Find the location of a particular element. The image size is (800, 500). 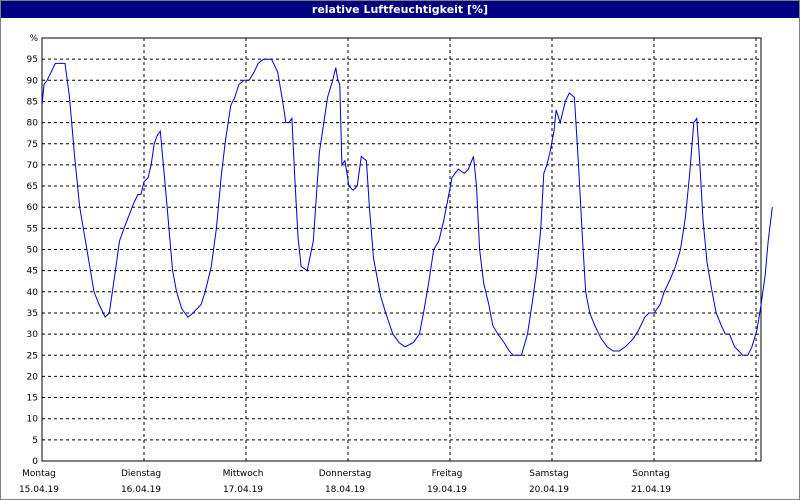

y-tick-label: 40 is located at coordinates (33, 293).